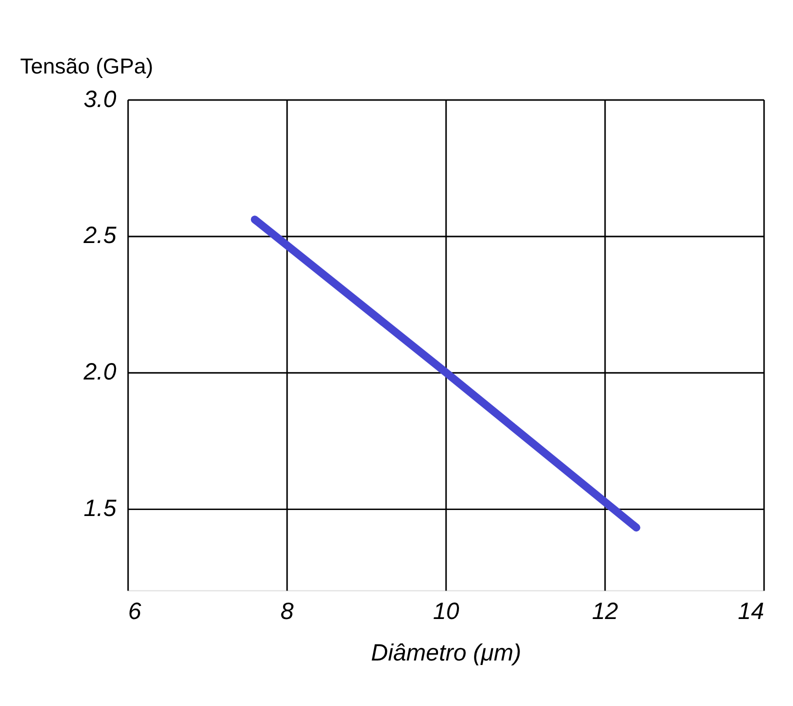  Describe the element at coordinates (87, 66) in the screenshot. I see `y-axis-title: Tensão (GPa)` at that location.